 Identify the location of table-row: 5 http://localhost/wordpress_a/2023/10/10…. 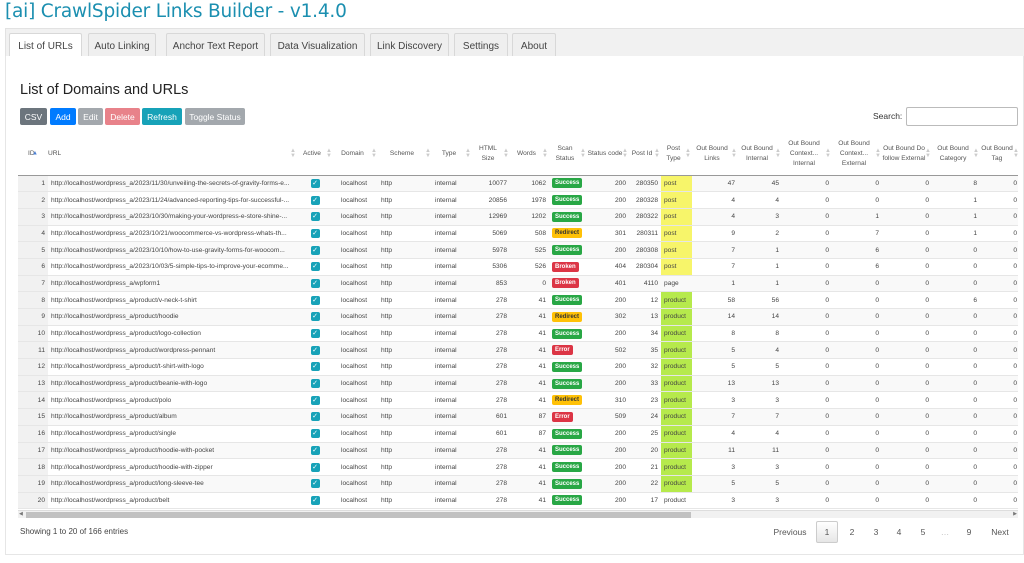
(518, 250).